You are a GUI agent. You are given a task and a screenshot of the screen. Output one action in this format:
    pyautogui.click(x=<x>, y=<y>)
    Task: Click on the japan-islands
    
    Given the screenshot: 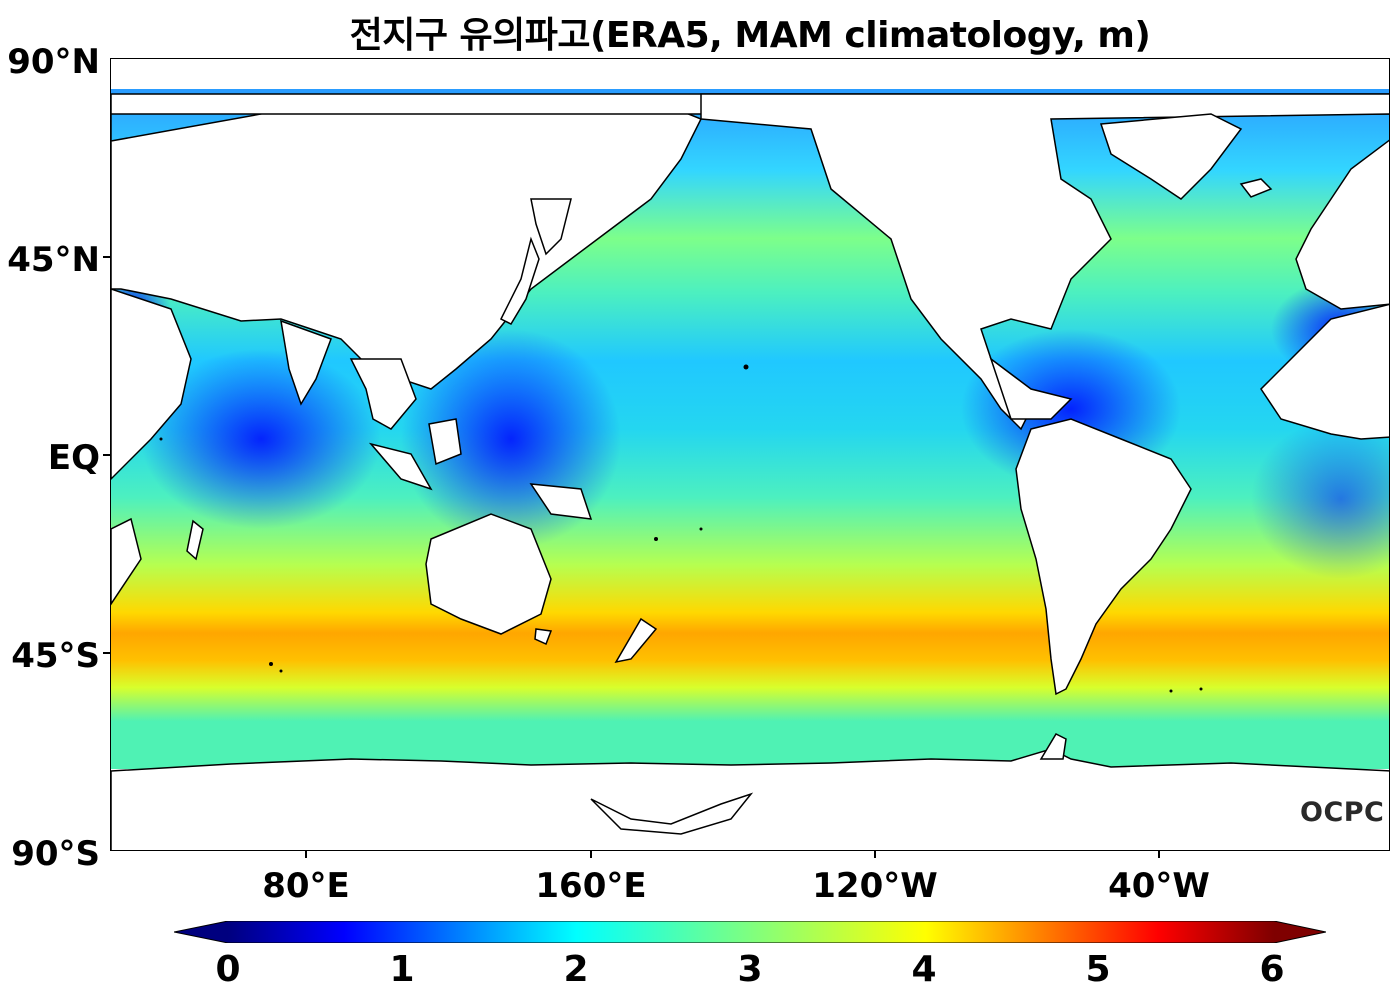 What is the action you would take?
    pyautogui.click(x=519, y=280)
    